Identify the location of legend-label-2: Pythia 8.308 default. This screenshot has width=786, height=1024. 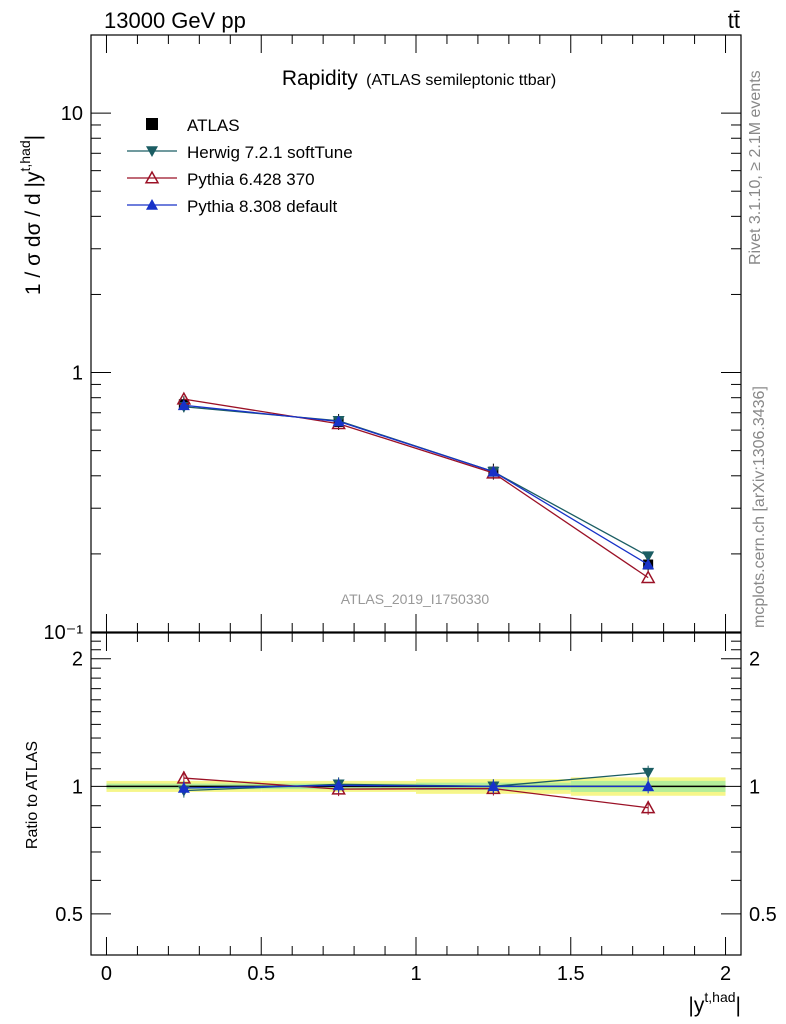
(262, 206).